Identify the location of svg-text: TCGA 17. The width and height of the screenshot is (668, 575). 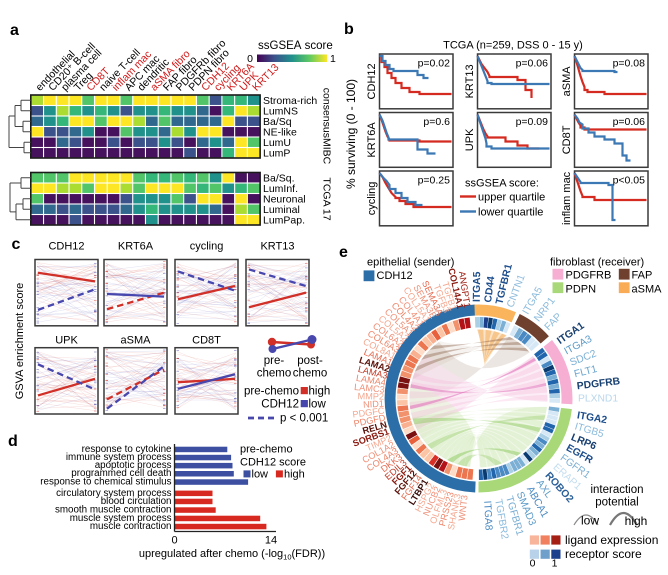
(327, 198).